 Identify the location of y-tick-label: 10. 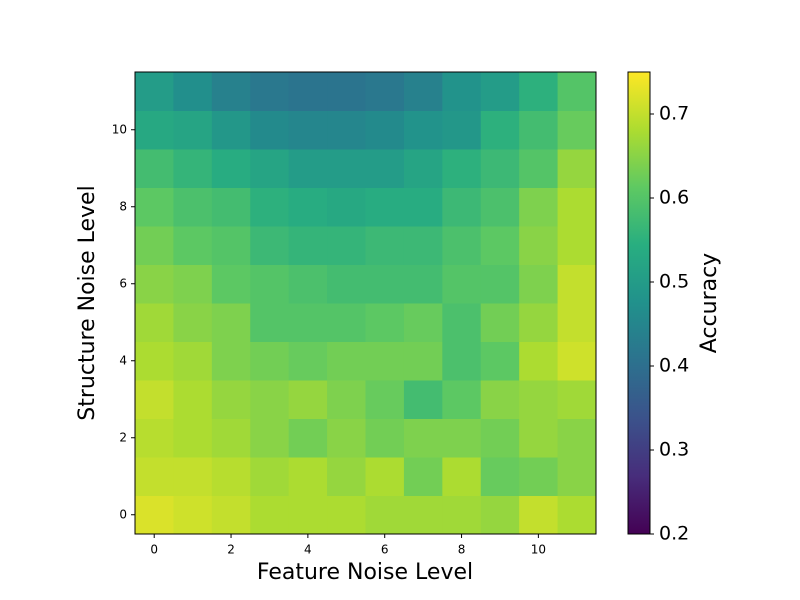
(119, 129).